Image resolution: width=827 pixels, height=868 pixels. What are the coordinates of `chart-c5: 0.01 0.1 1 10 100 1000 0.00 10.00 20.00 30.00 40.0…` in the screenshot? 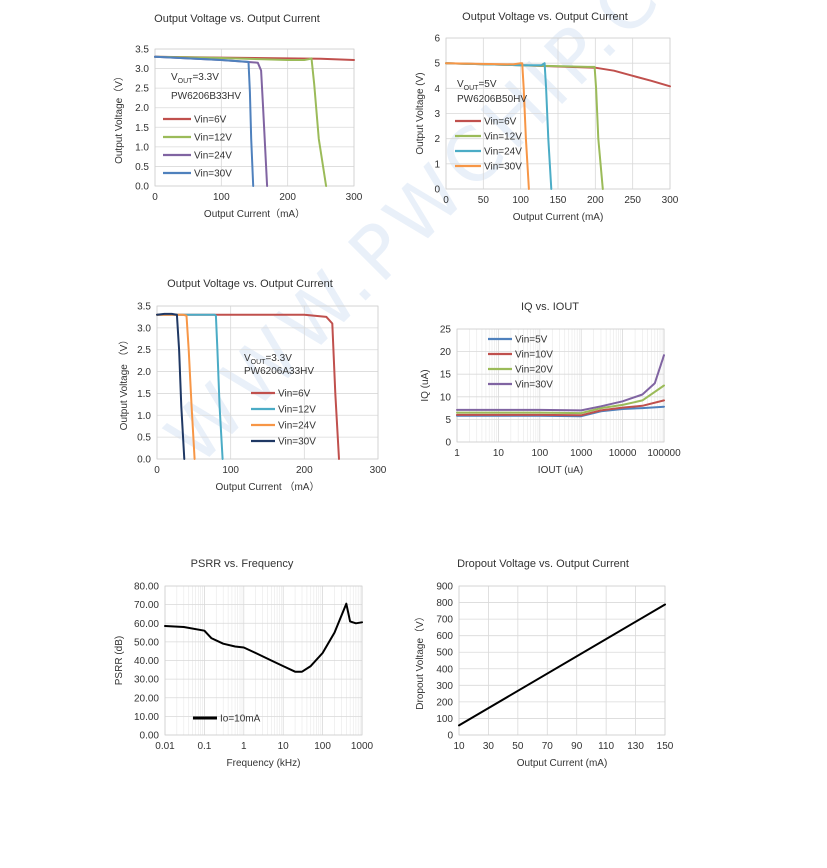 It's located at (244, 663).